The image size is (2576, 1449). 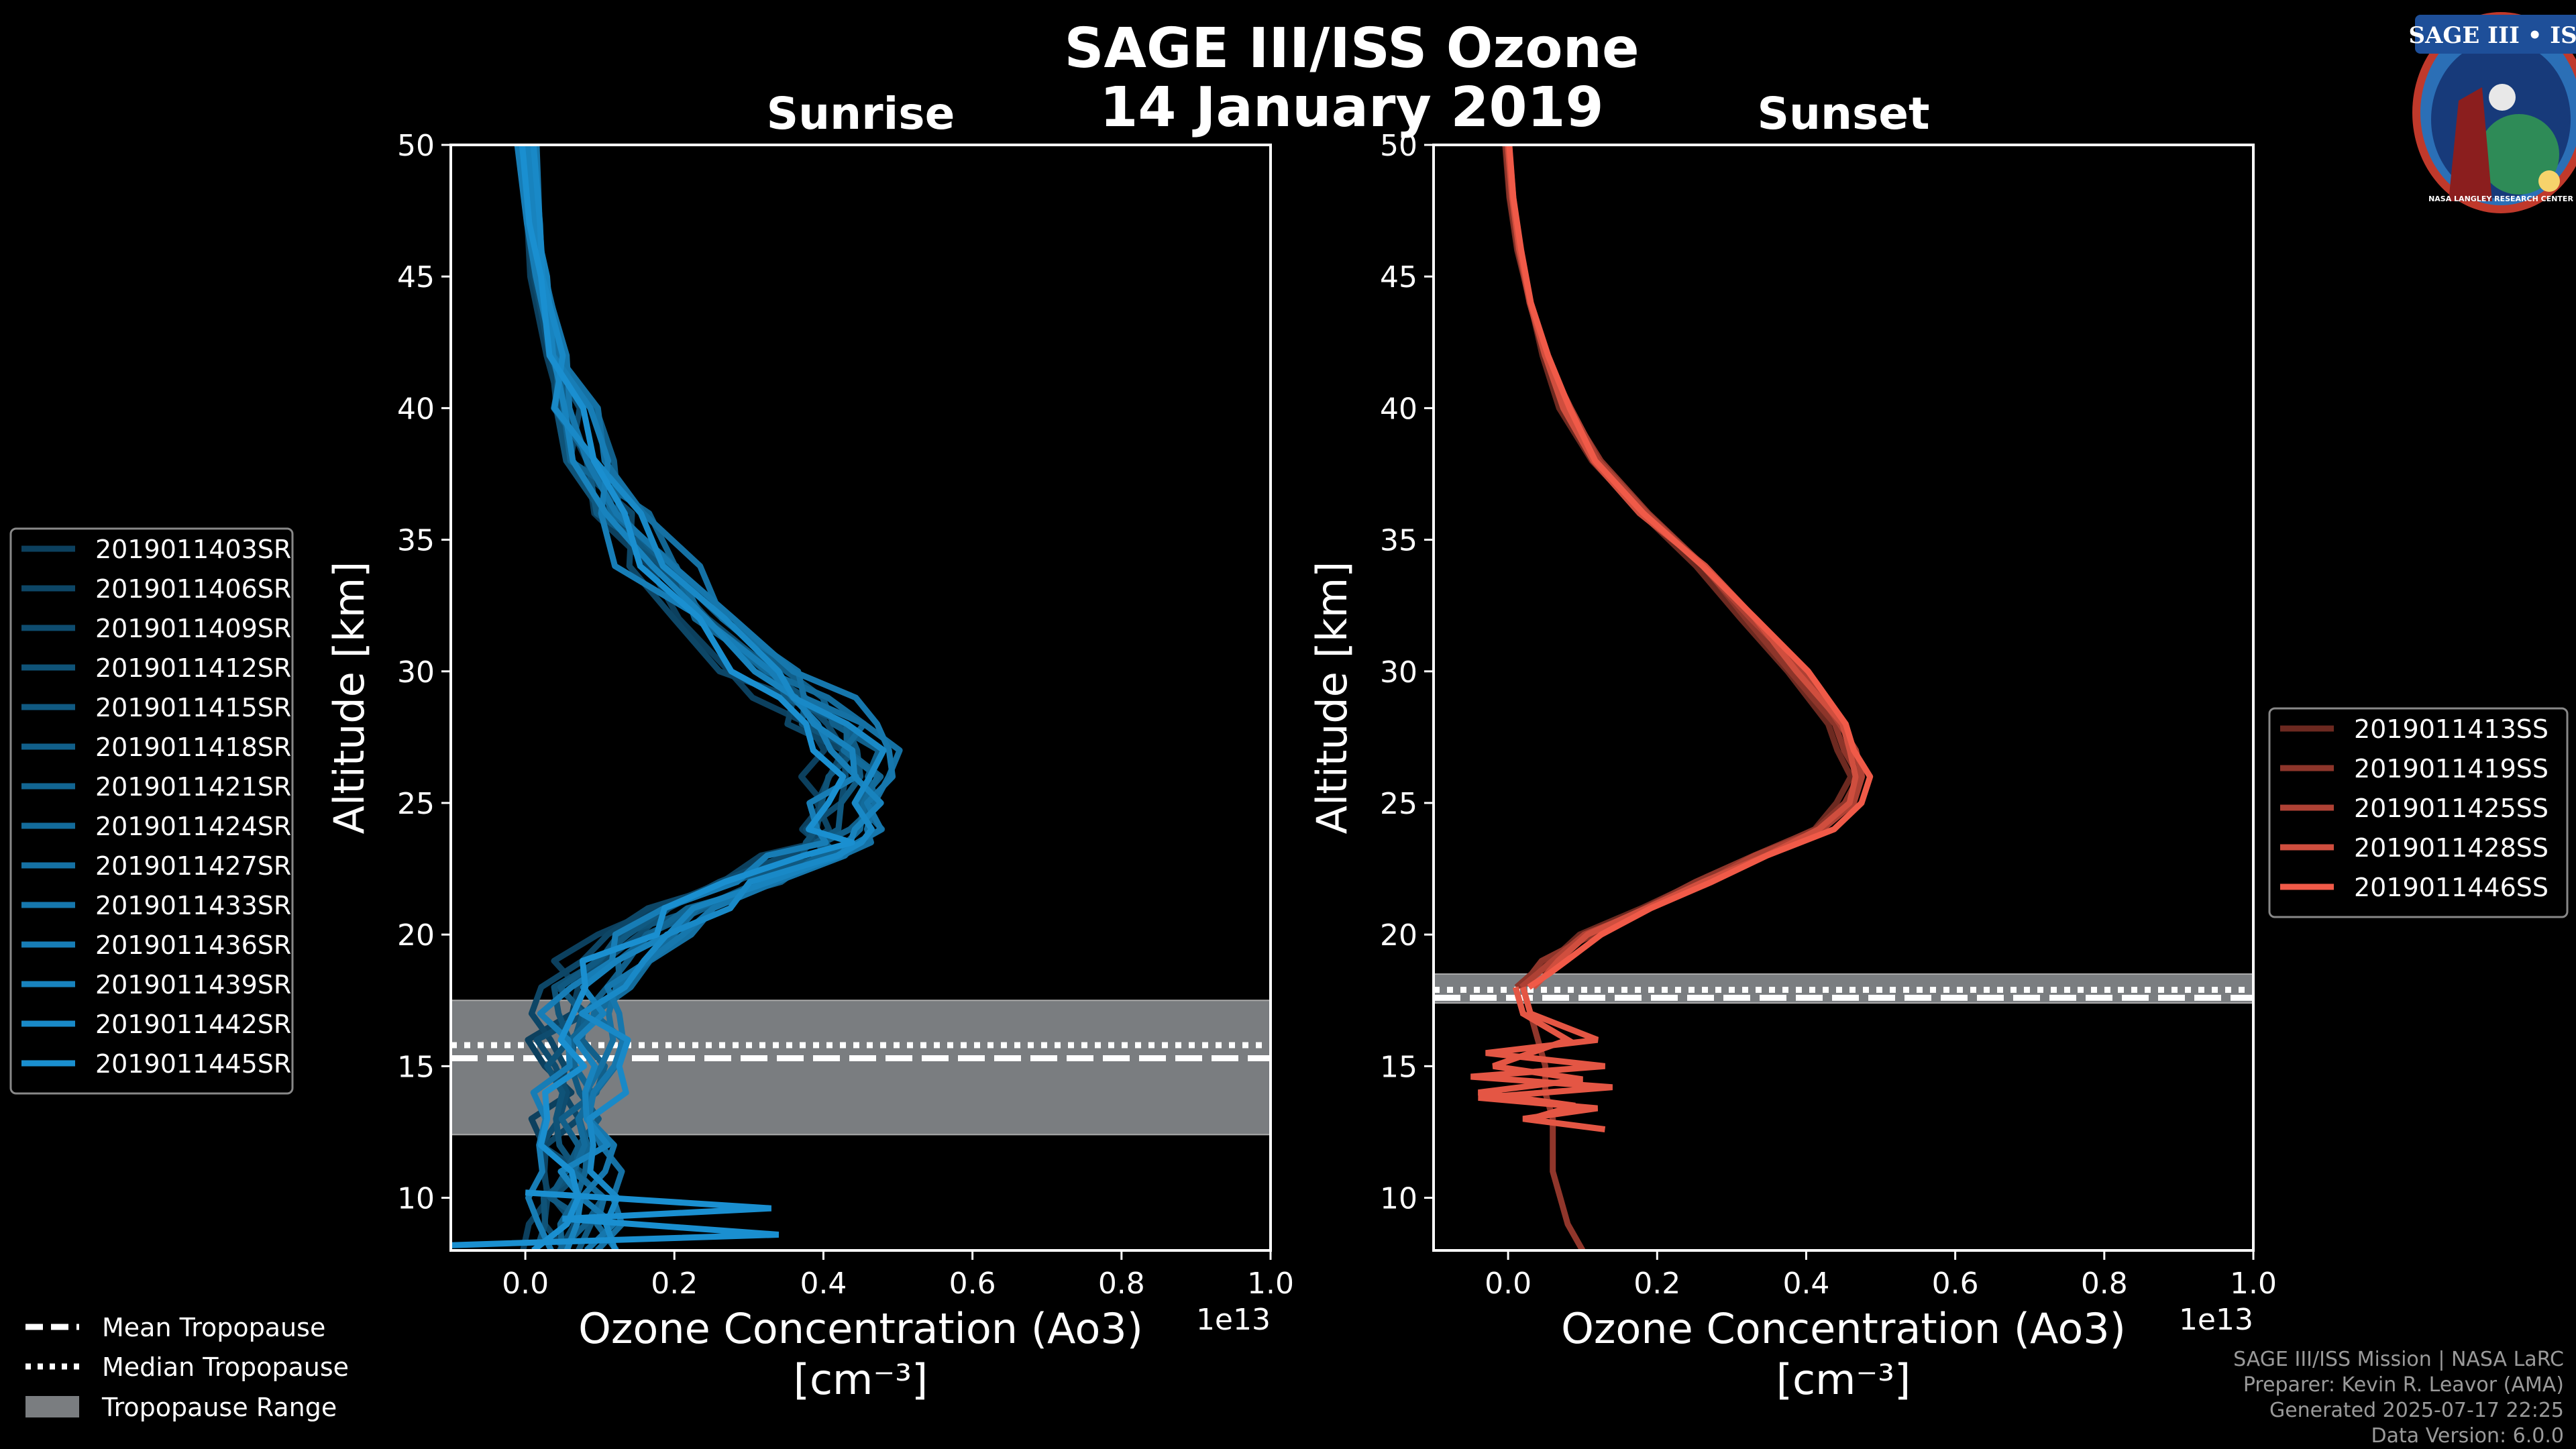 What do you see at coordinates (615, 1218) in the screenshot?
I see `profile-outlier` at bounding box center [615, 1218].